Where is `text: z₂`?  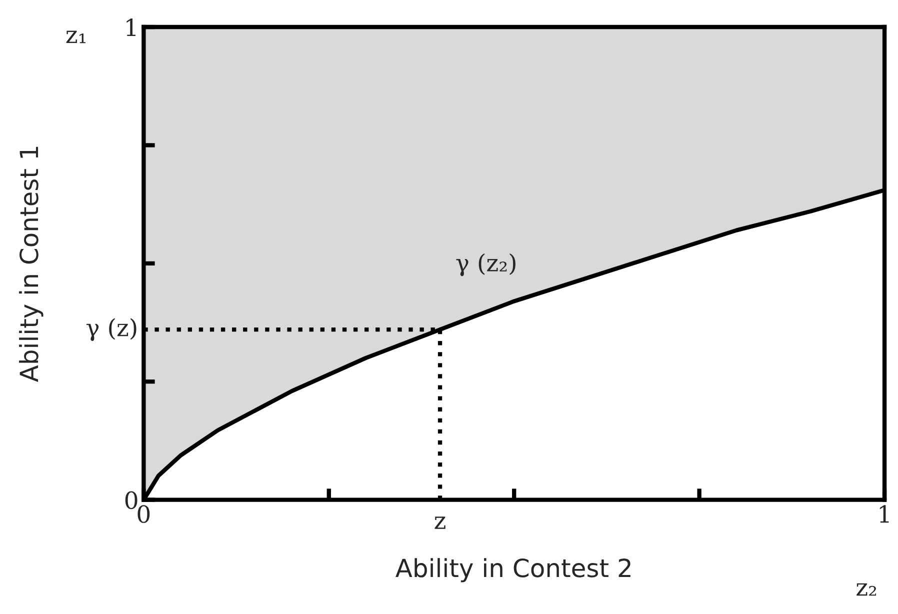
text: z₂ is located at coordinates (866, 589).